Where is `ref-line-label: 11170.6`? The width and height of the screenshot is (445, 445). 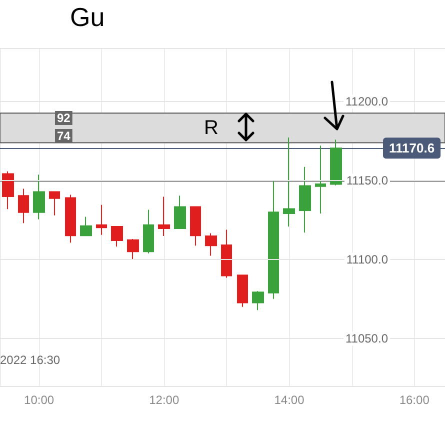 ref-line-label: 11170.6 is located at coordinates (412, 148).